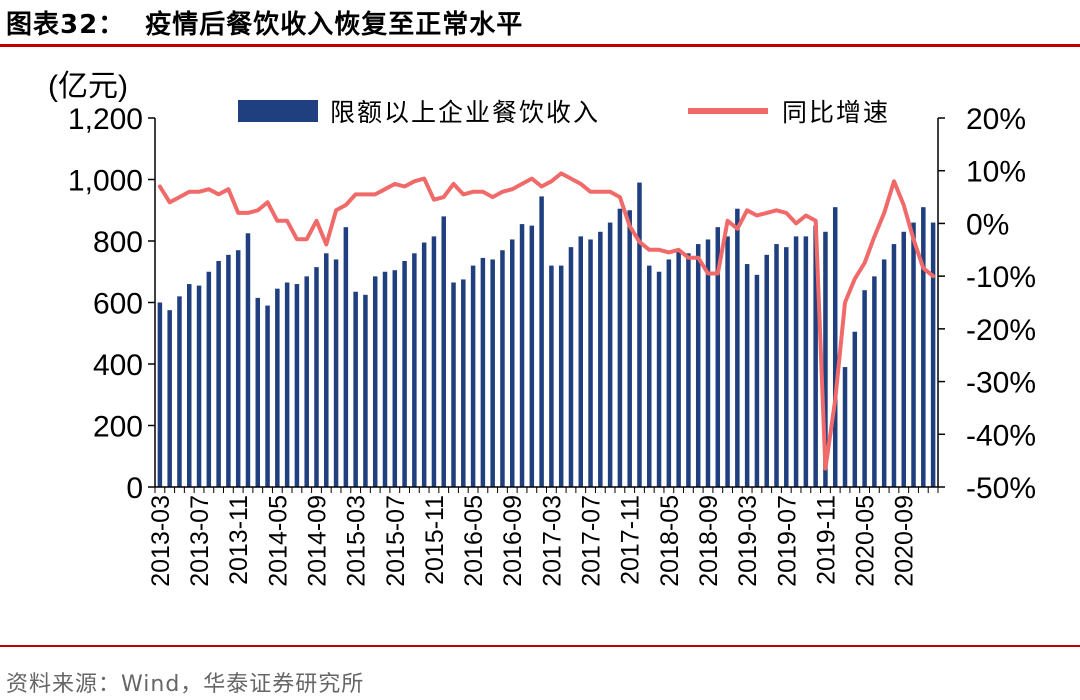  What do you see at coordinates (866, 541) in the screenshot?
I see `x-tick-label: 2020-05` at bounding box center [866, 541].